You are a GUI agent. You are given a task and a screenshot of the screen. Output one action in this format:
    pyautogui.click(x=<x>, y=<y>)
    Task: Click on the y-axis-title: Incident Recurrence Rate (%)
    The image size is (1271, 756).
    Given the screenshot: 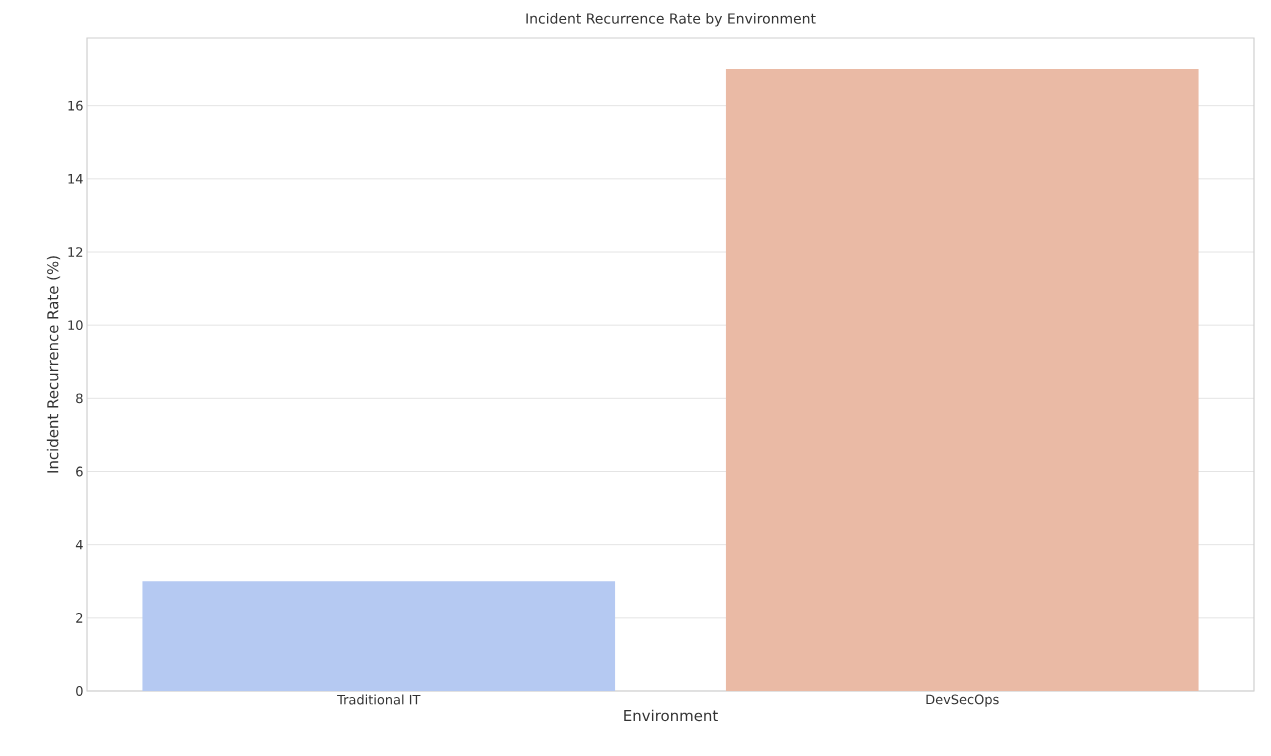 What is the action you would take?
    pyautogui.click(x=53, y=364)
    